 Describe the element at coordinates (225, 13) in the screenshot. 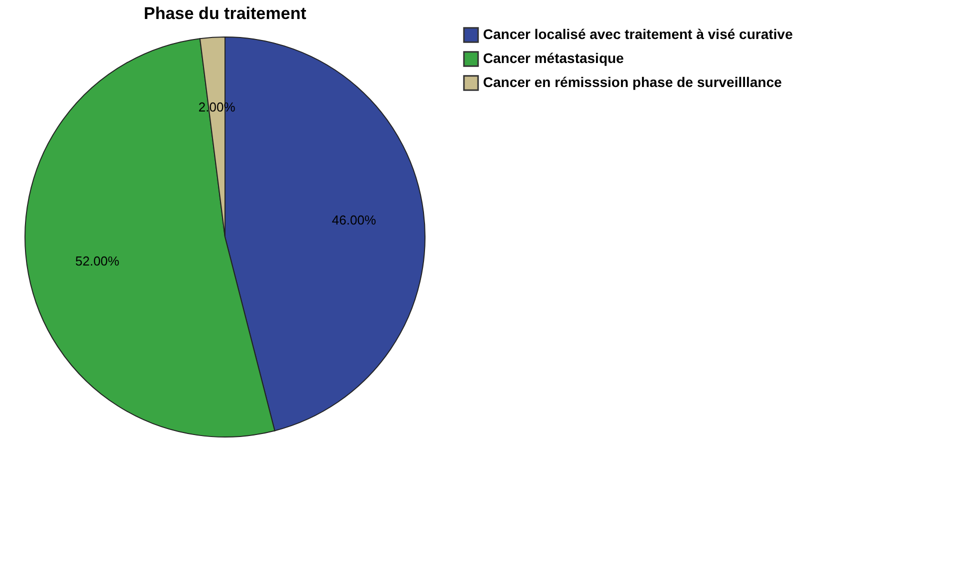

I see `chart-title: Phase du traitement` at that location.